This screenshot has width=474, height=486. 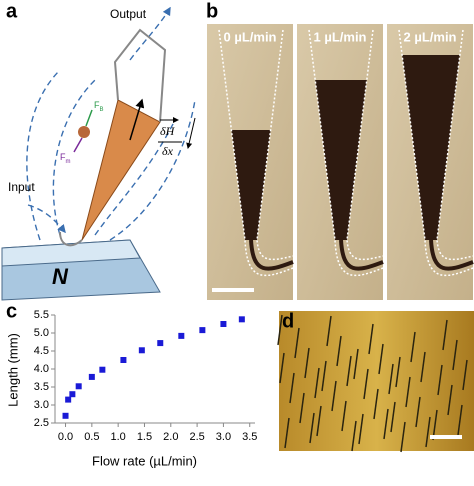 I want to click on tube-frame, so click(x=113, y=137).